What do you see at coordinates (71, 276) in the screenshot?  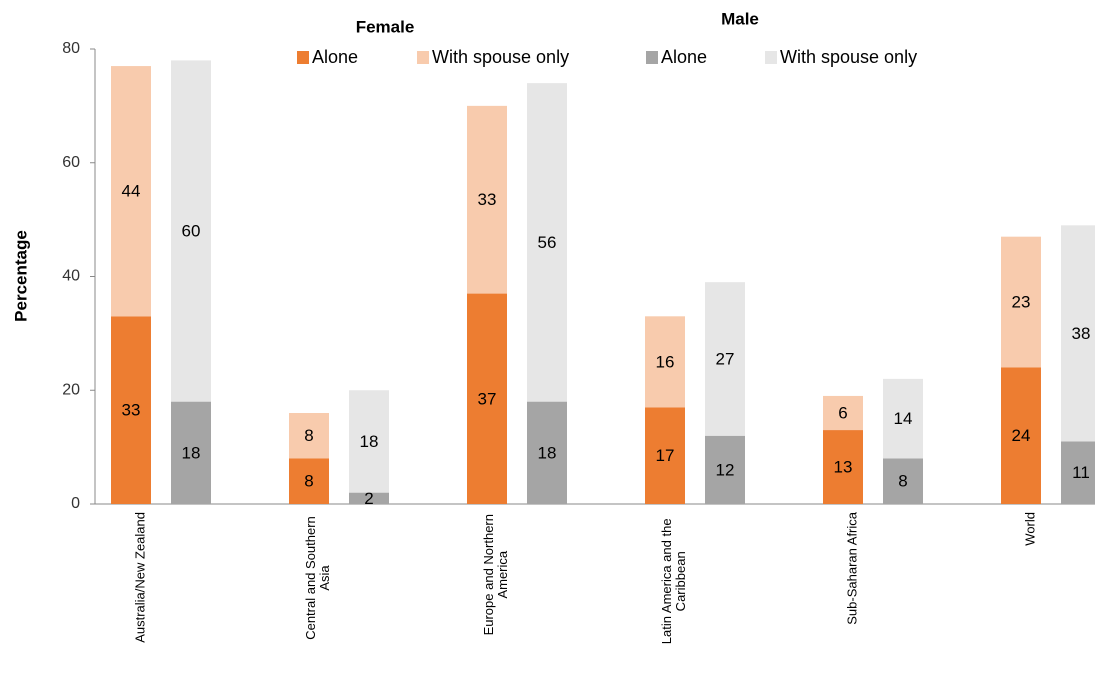 I see `y-tick-label: 40` at bounding box center [71, 276].